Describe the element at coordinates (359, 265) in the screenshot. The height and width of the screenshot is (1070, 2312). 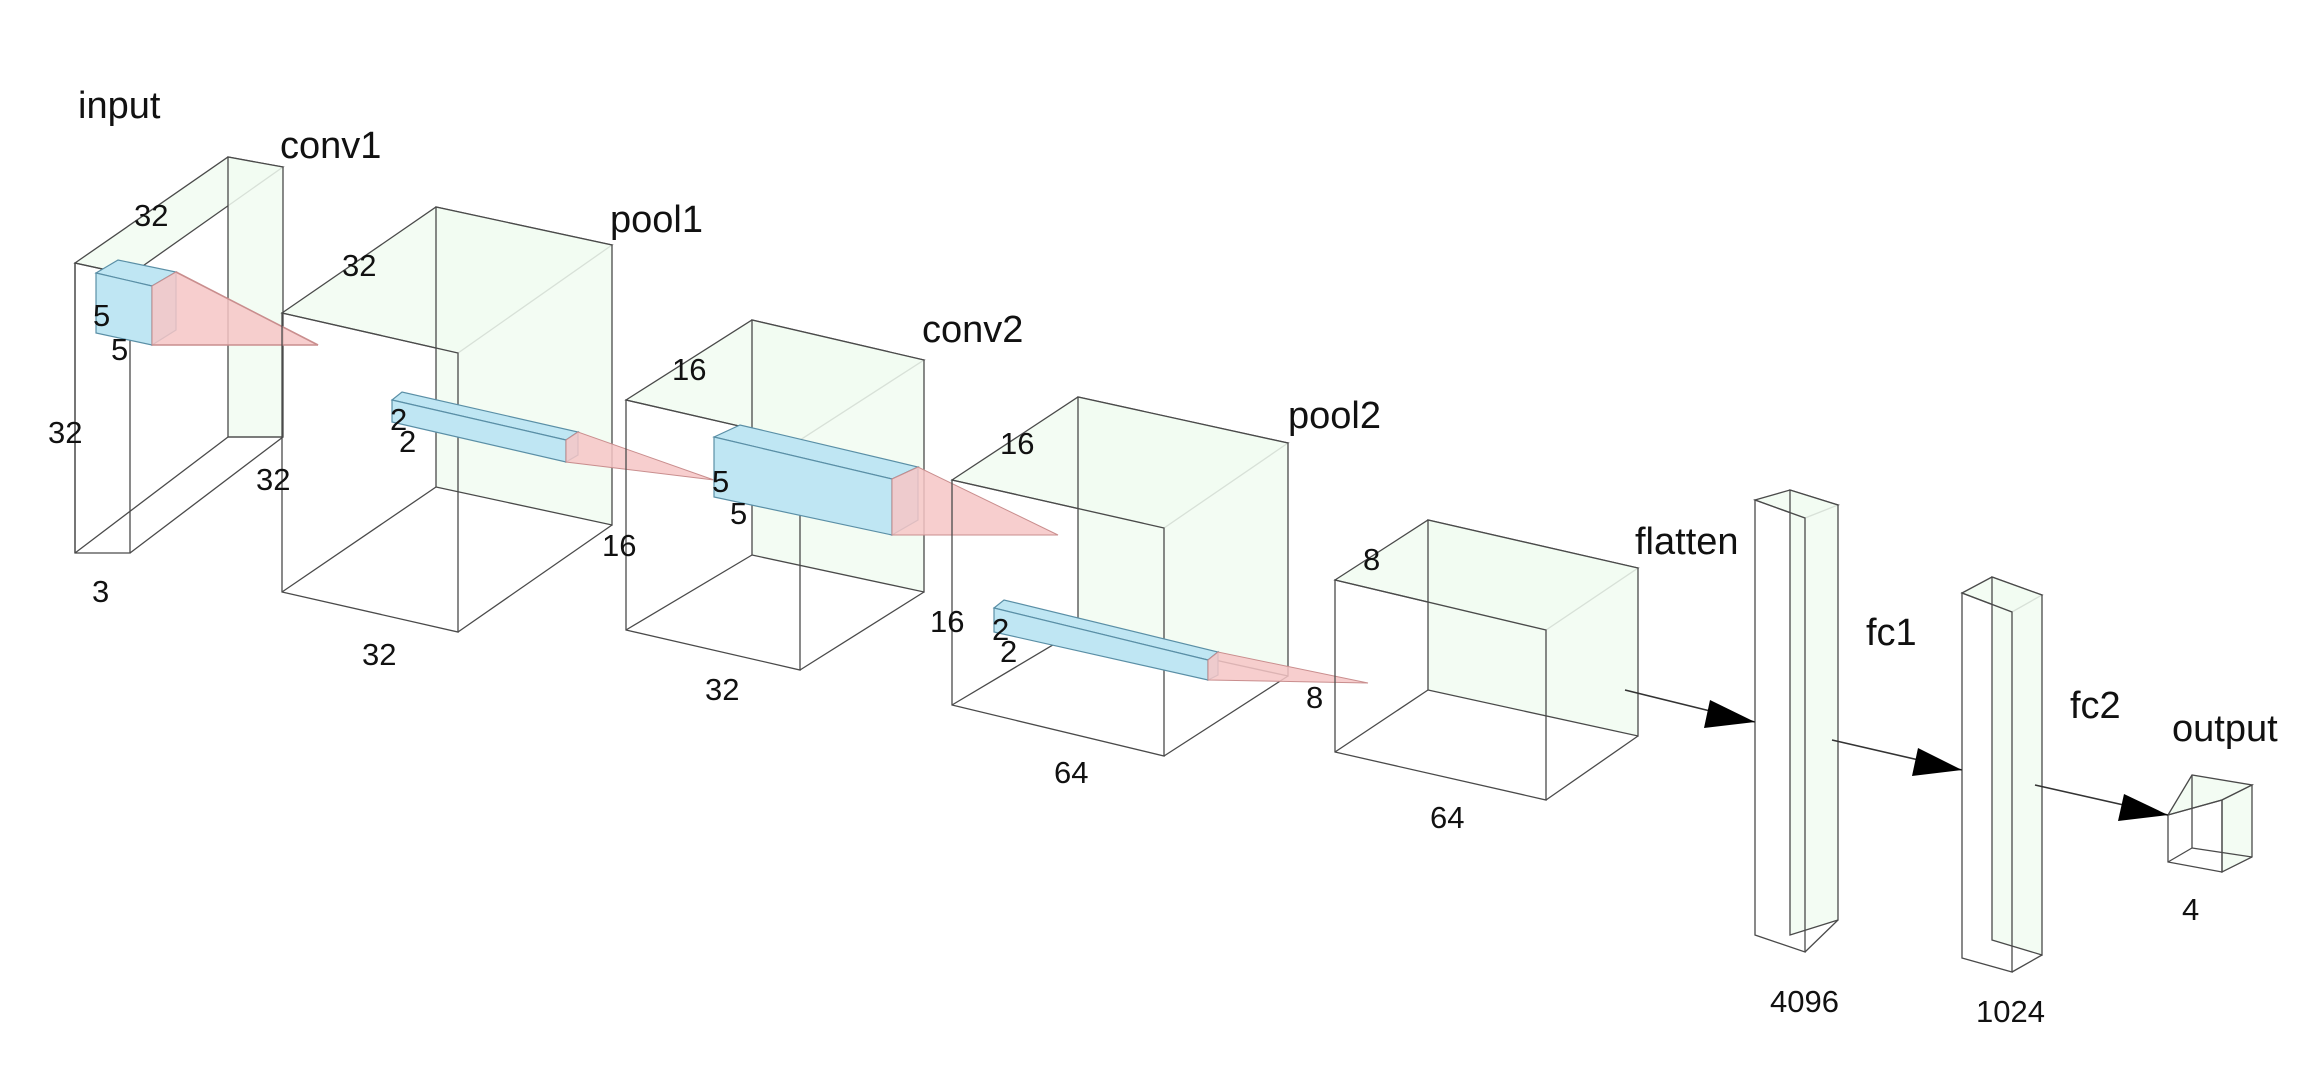
I see `dim-conv1-width: 32` at that location.